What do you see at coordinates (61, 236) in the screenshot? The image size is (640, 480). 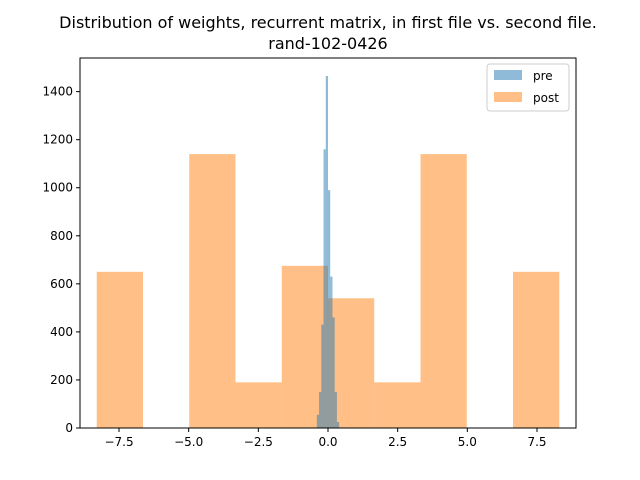 I see `y-tick-label: 800` at bounding box center [61, 236].